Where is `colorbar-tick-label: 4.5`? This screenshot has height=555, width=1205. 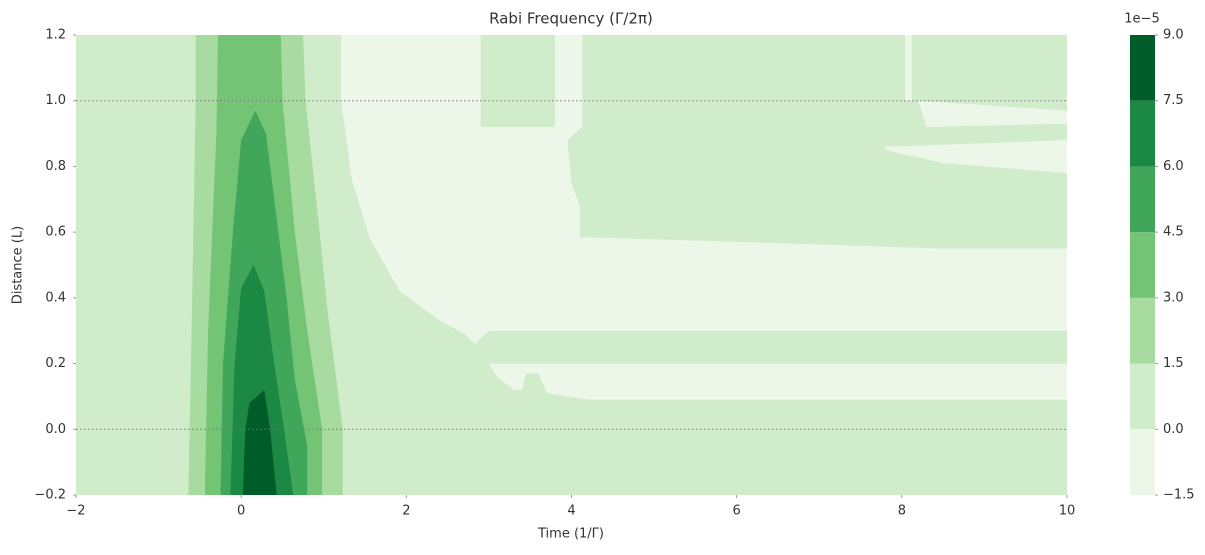 colorbar-tick-label: 4.5 is located at coordinates (1173, 232).